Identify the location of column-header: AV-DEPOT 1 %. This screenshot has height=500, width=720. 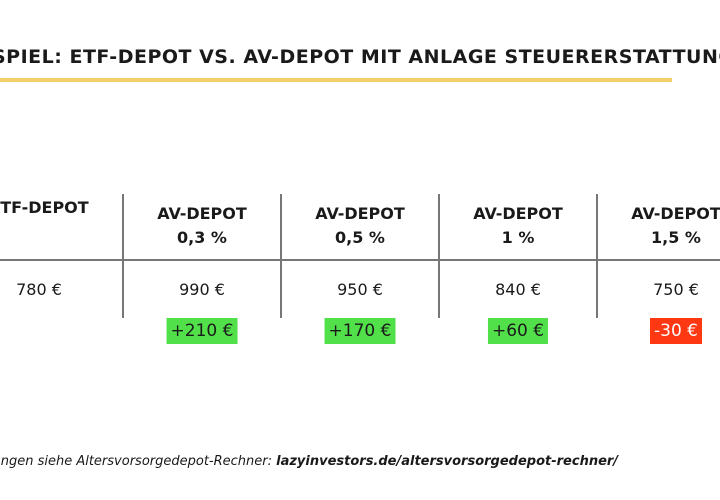
(518, 226).